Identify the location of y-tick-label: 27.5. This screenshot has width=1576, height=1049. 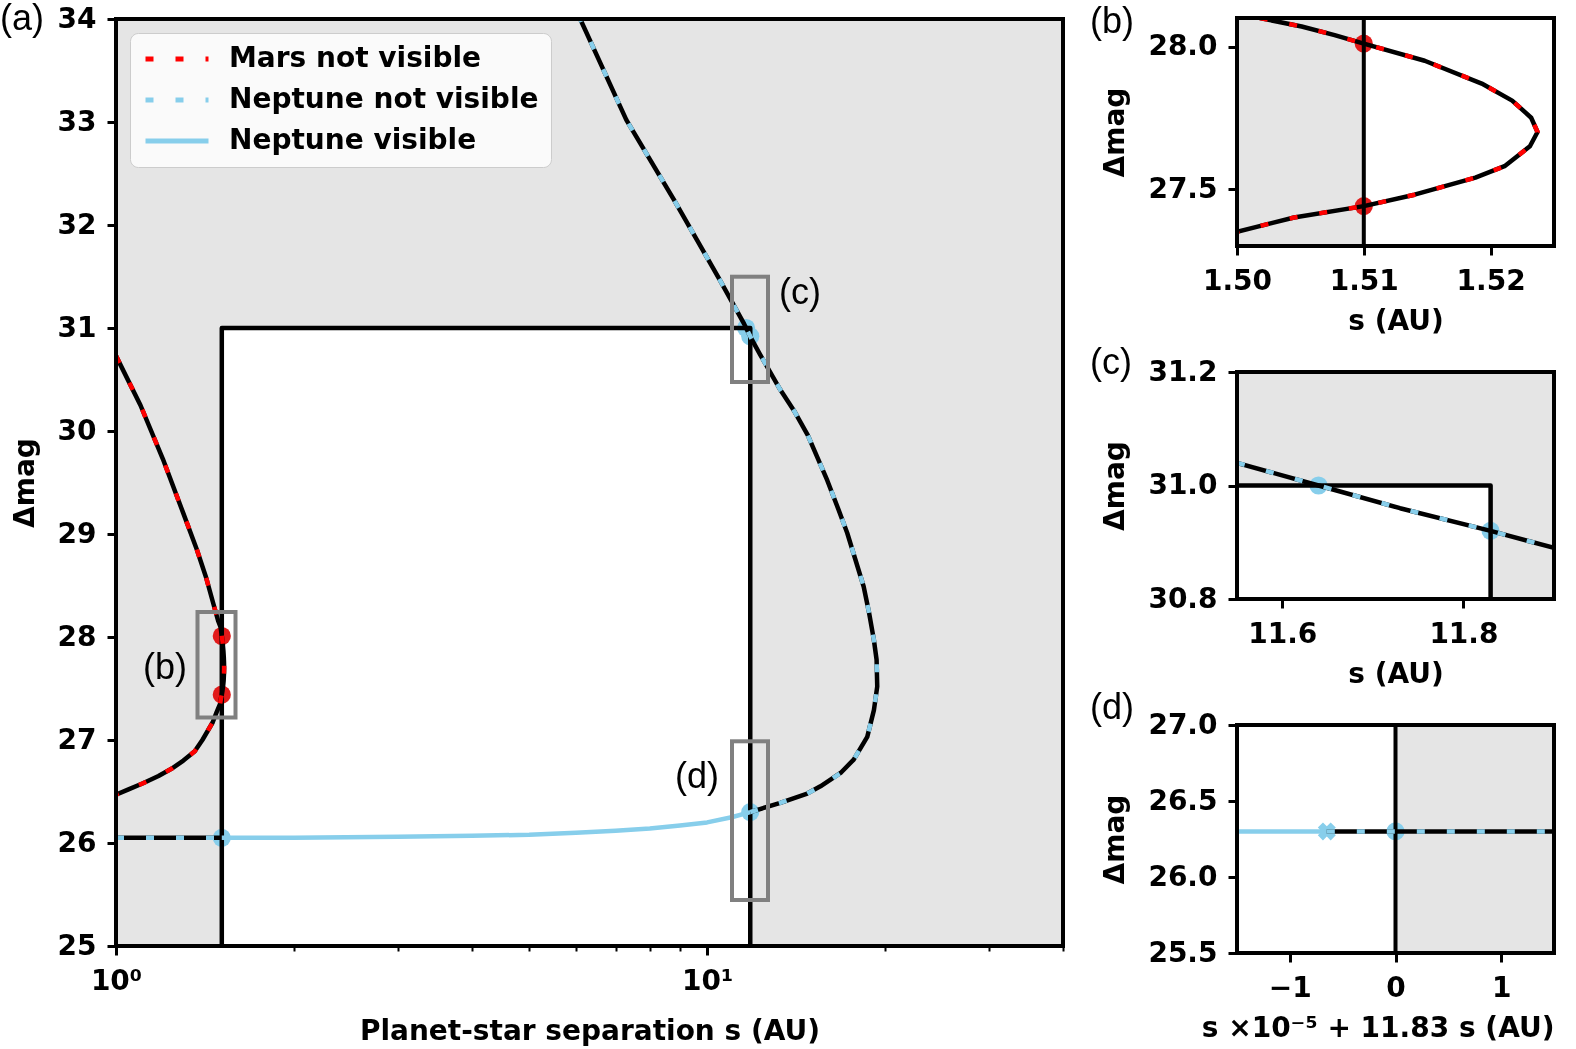
(1183, 188).